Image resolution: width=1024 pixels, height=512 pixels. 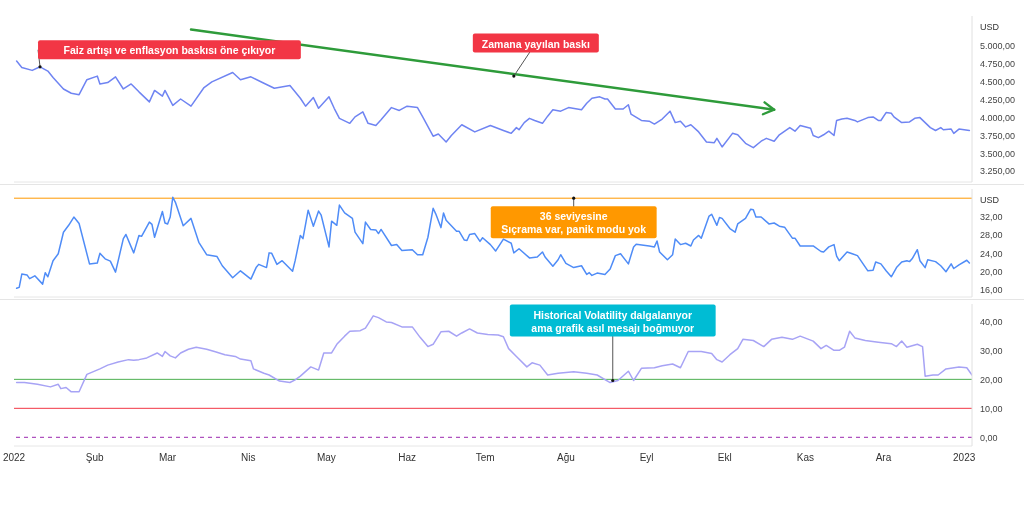 What do you see at coordinates (169, 50) in the screenshot?
I see `annotation: Faiz artışı ve enflasyon baskısı öne çıkıyor` at bounding box center [169, 50].